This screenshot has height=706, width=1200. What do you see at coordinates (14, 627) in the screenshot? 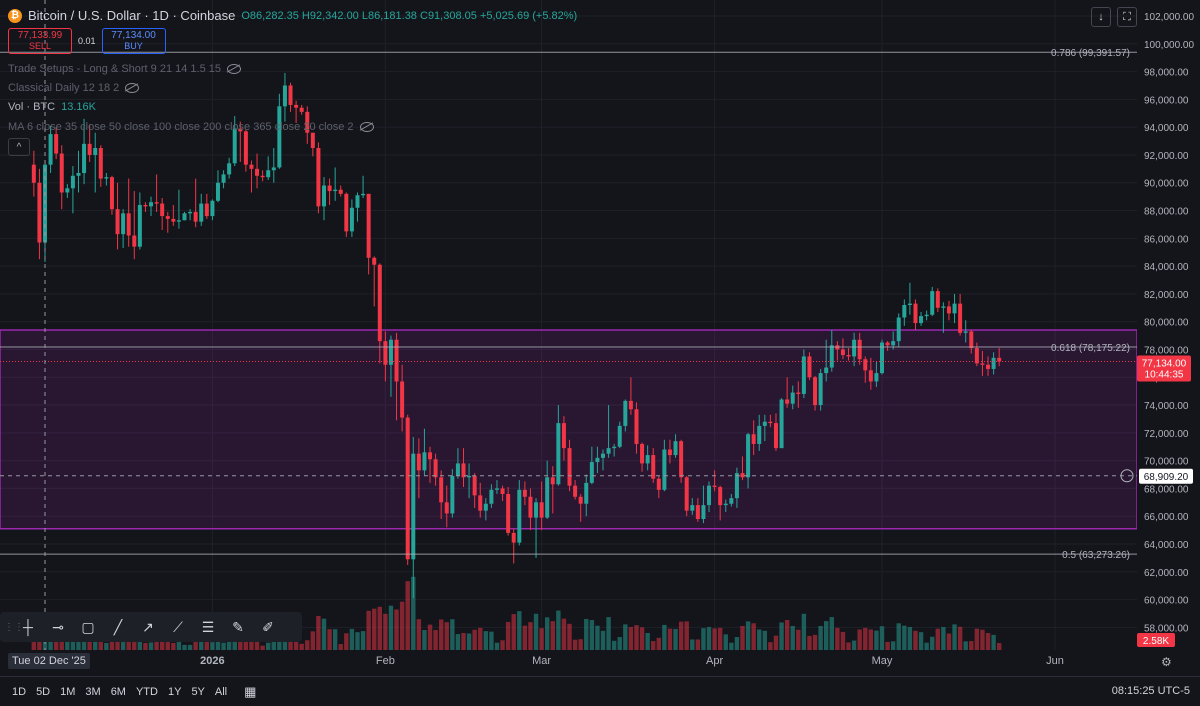
I see `drag-handle-icon: ⋮⋮` at bounding box center [14, 627].